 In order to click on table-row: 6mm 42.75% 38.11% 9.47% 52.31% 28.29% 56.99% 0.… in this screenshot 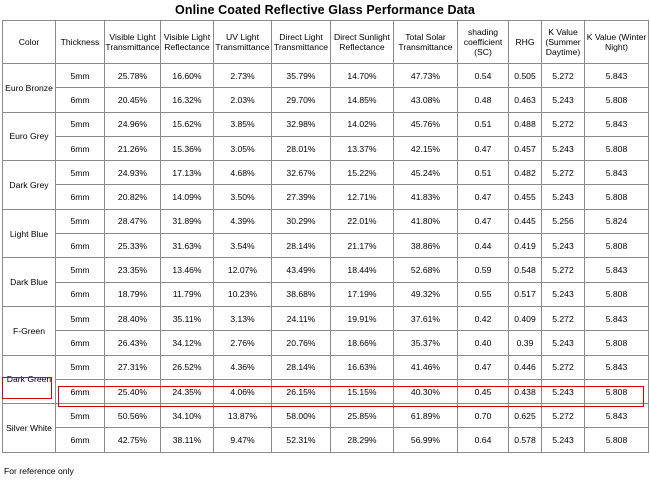, I will do `click(326, 440)`.